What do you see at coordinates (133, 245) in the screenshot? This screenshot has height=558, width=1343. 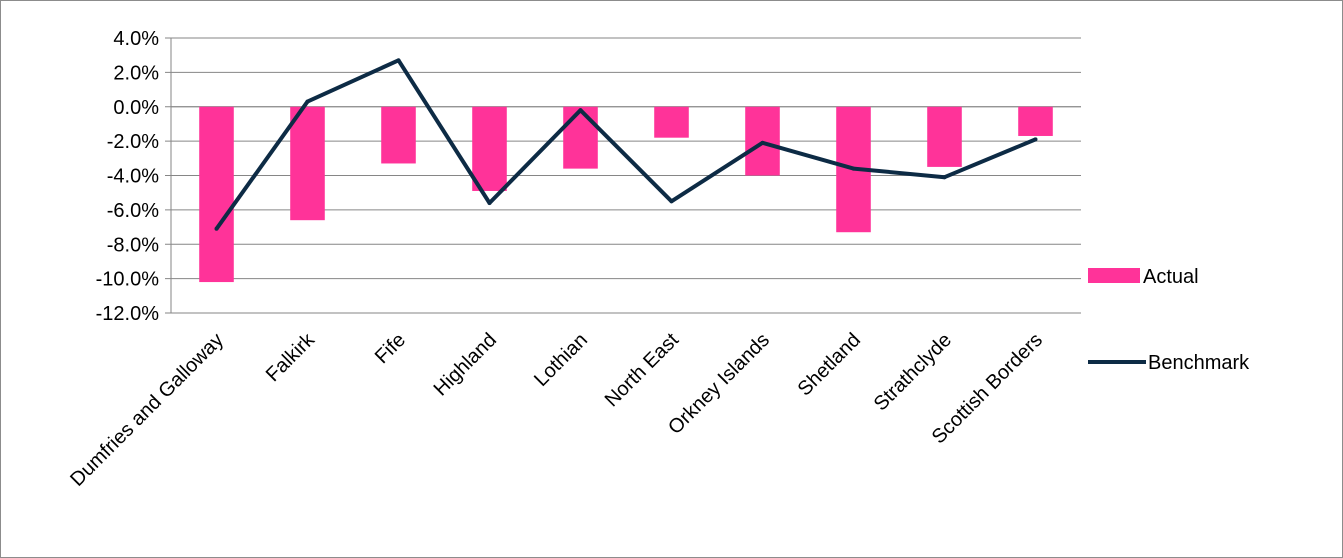 I see `y-tick-label: -8.0%` at bounding box center [133, 245].